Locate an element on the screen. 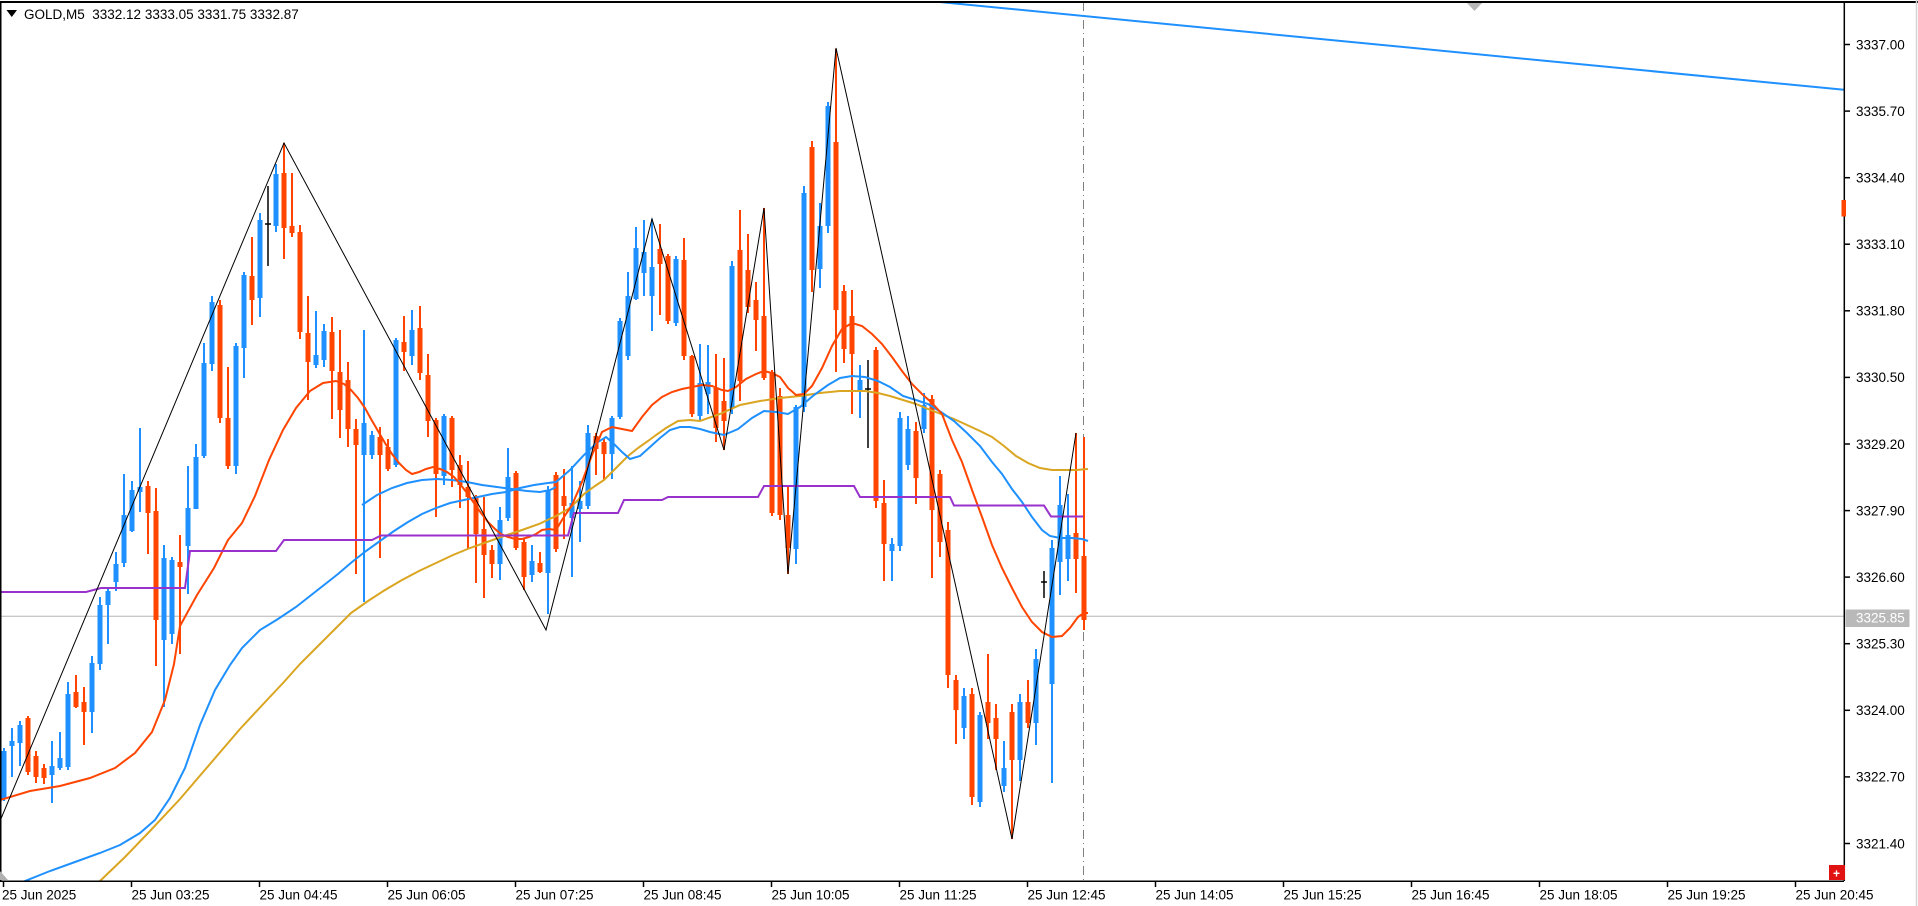 This screenshot has width=1918, height=906. svg-text: 25 Jun 04:45 is located at coordinates (299, 895).